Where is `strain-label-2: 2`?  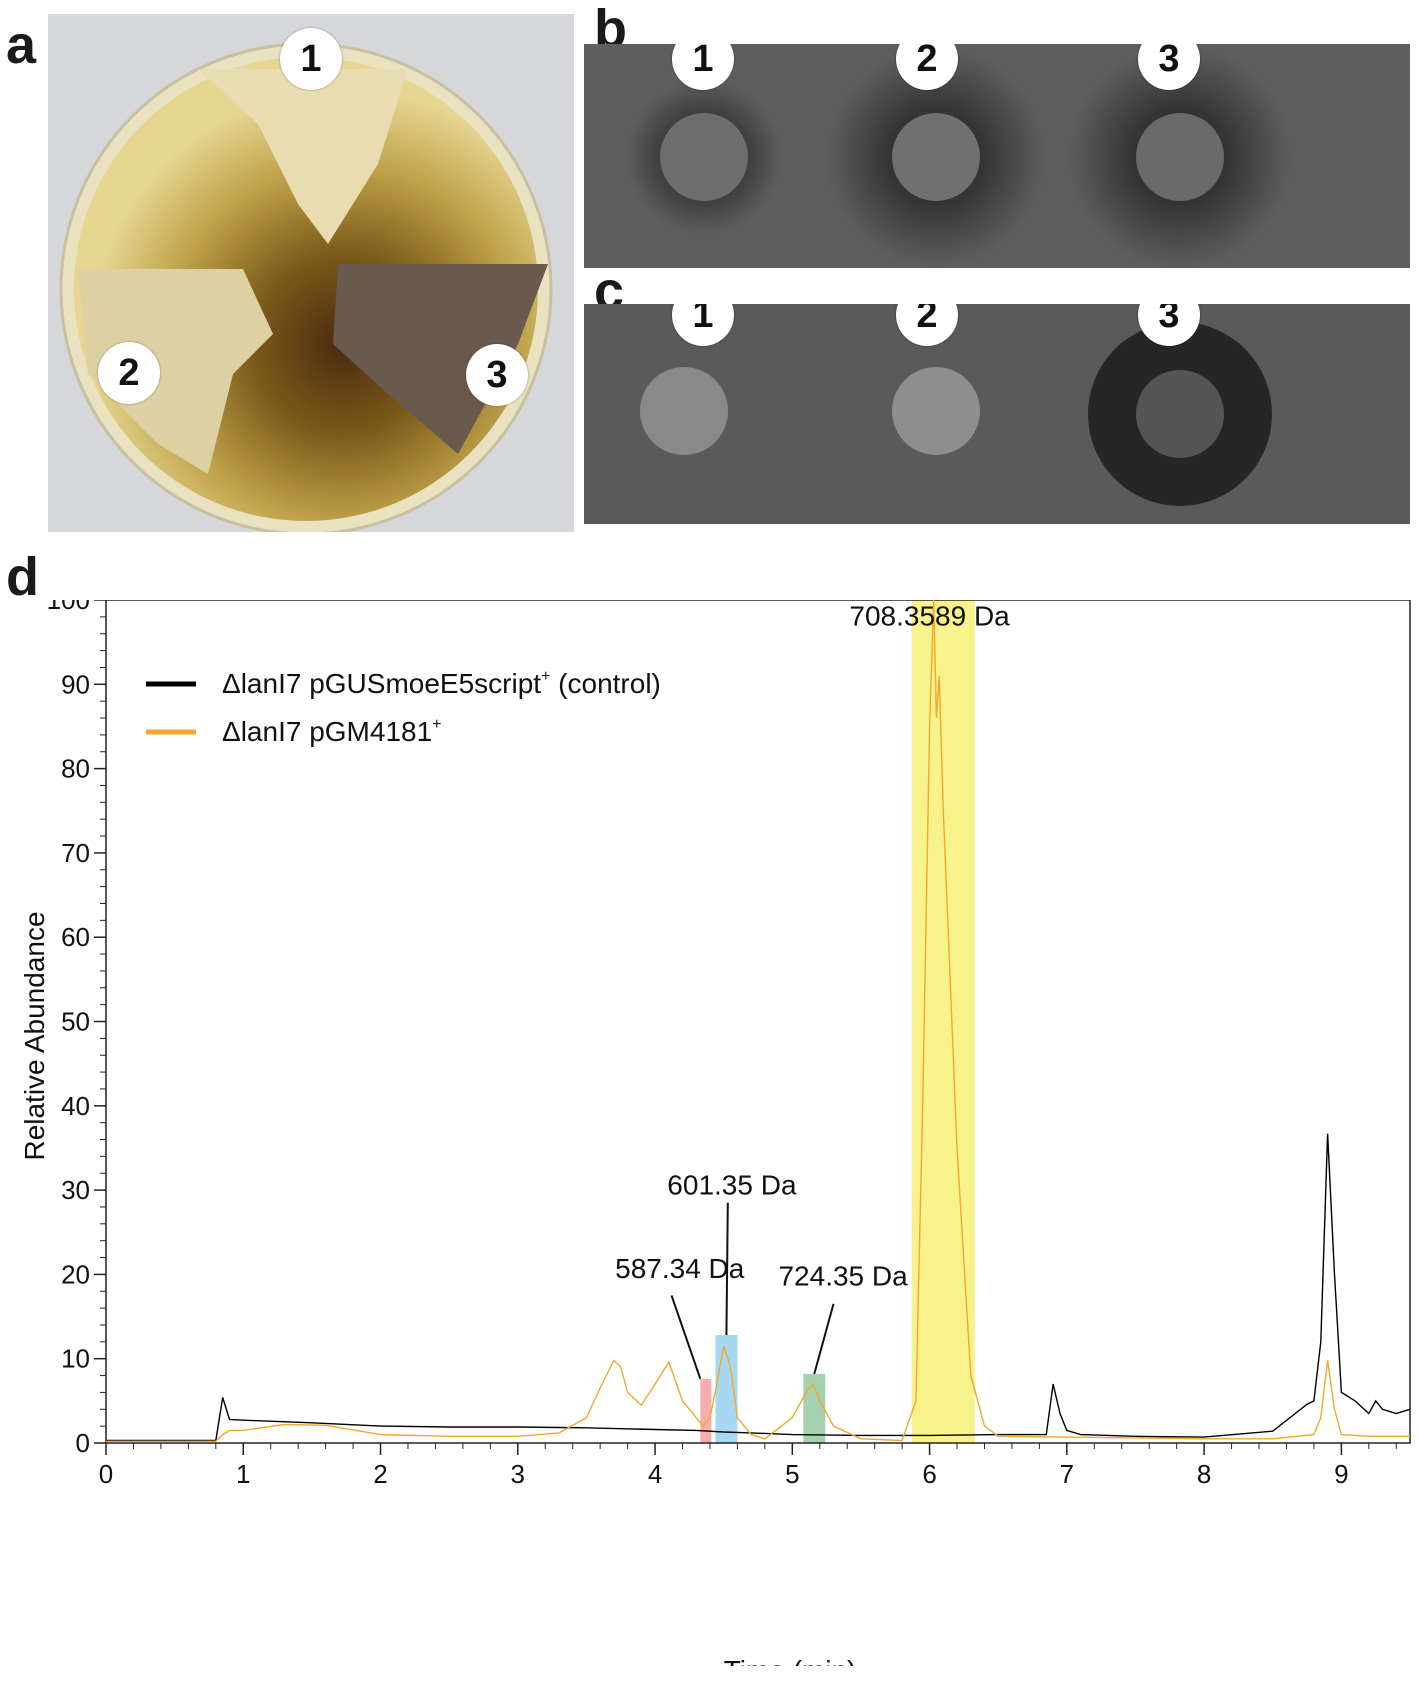
strain-label-2: 2 is located at coordinates (129, 373).